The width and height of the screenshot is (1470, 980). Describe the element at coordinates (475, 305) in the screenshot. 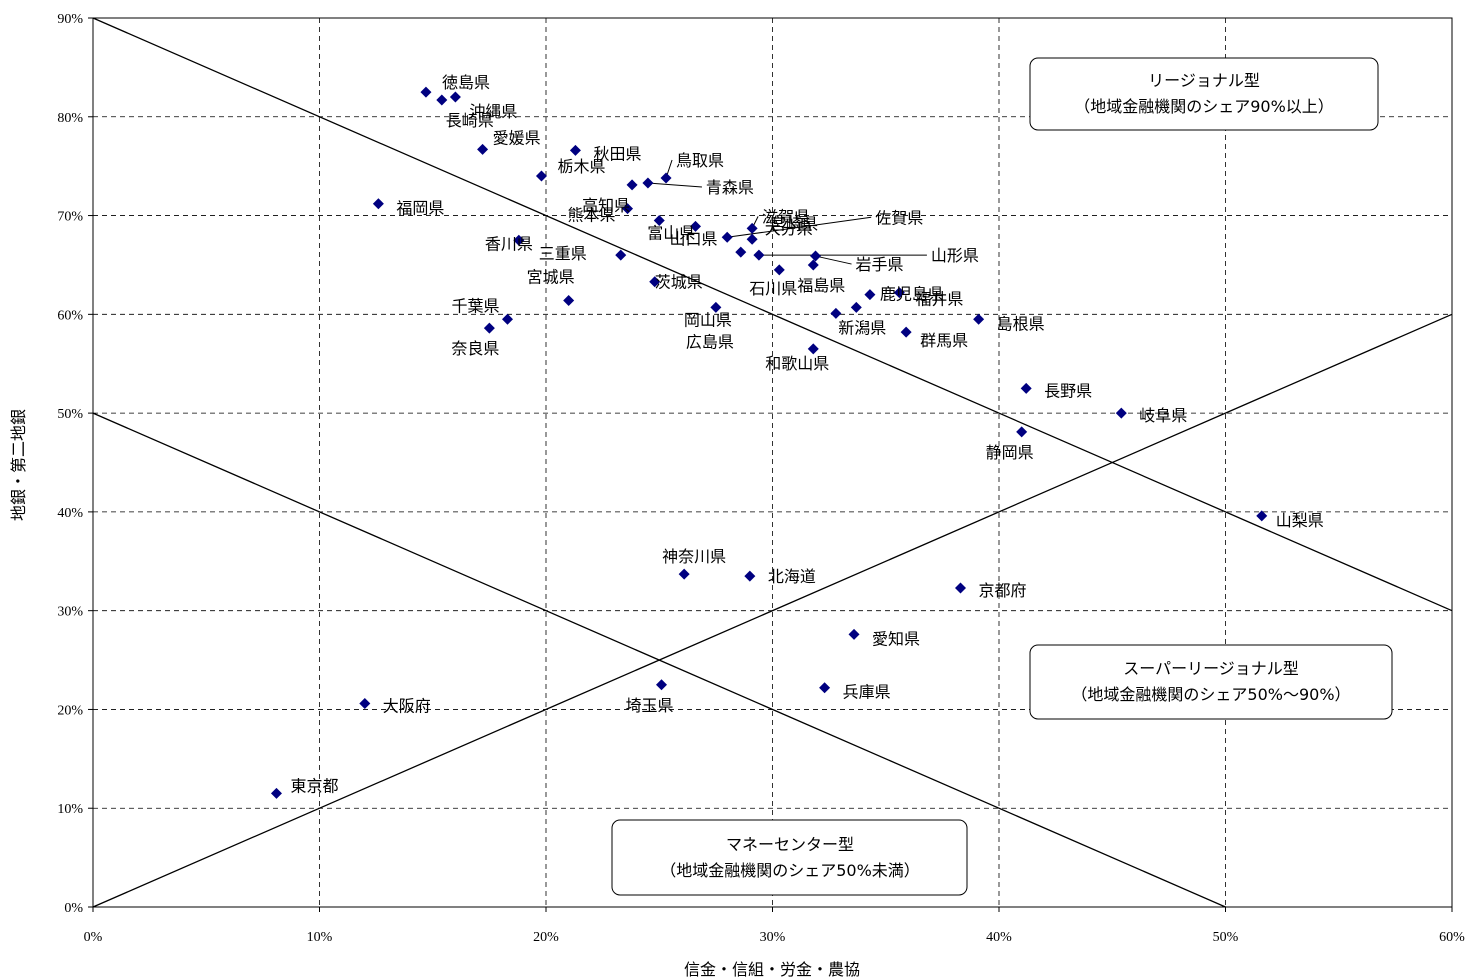

I see `data-label: 千葉県` at that location.